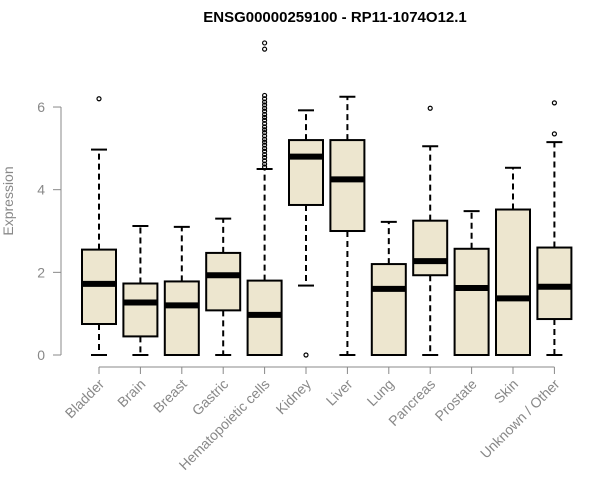 The width and height of the screenshot is (600, 500). Describe the element at coordinates (339, 392) in the screenshot. I see `x-category-label: Liver` at that location.